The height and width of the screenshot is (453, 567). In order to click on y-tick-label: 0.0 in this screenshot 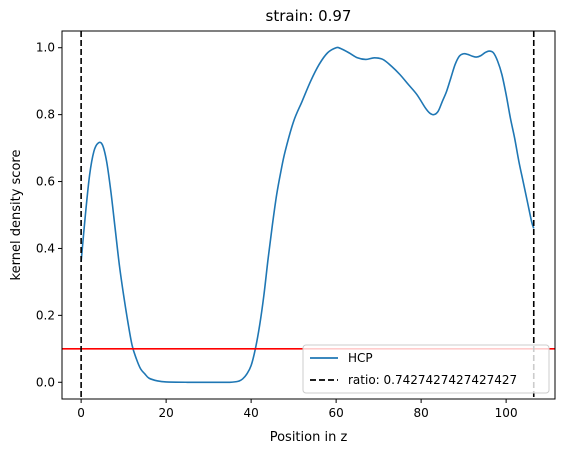, I will do `click(45, 382)`.